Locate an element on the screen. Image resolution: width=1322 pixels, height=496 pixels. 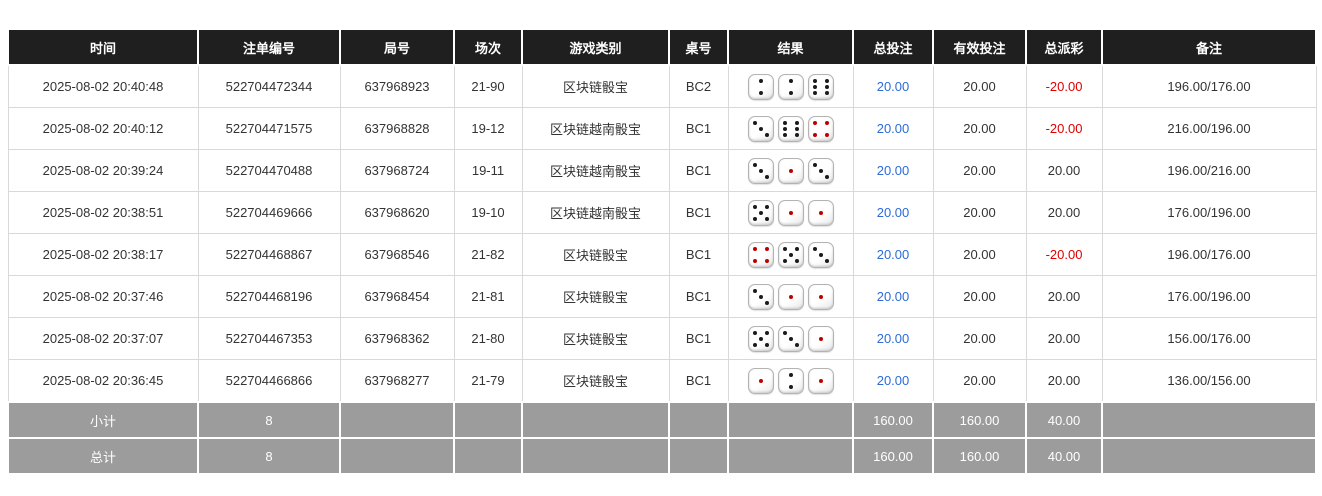
time-cell: 2025-08-02 20:39:24 is located at coordinates (103, 170).